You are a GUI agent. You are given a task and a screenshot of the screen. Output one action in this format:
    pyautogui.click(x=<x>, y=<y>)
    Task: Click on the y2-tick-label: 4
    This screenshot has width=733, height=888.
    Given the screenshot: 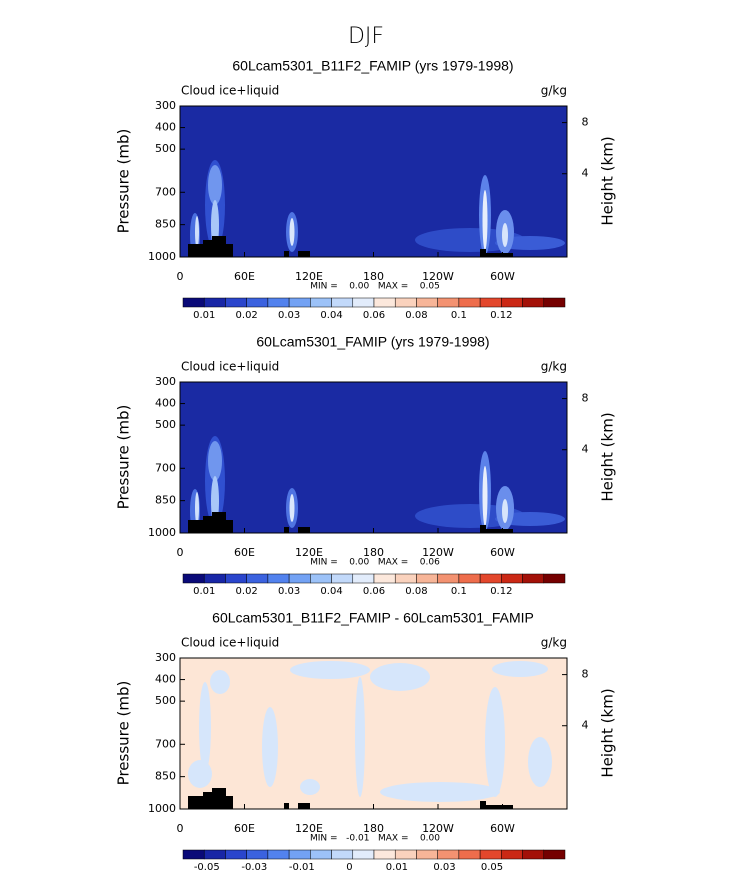 What is the action you would take?
    pyautogui.click(x=585, y=173)
    